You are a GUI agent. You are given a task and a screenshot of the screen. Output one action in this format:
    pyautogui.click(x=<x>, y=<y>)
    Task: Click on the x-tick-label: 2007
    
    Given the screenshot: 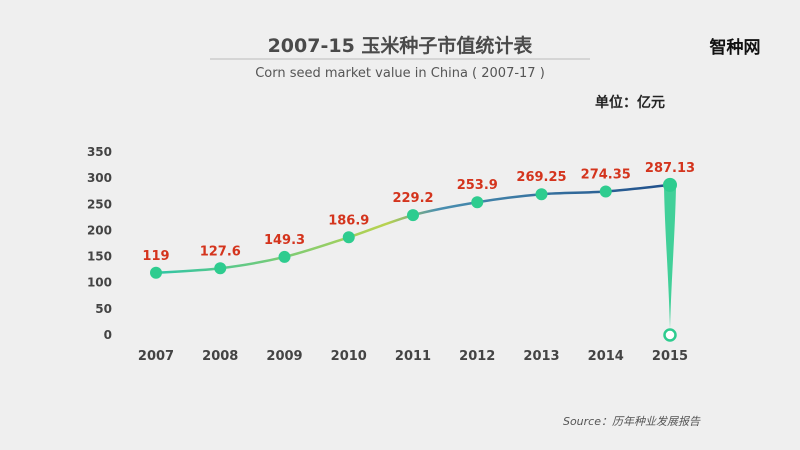 What is the action you would take?
    pyautogui.click(x=156, y=356)
    